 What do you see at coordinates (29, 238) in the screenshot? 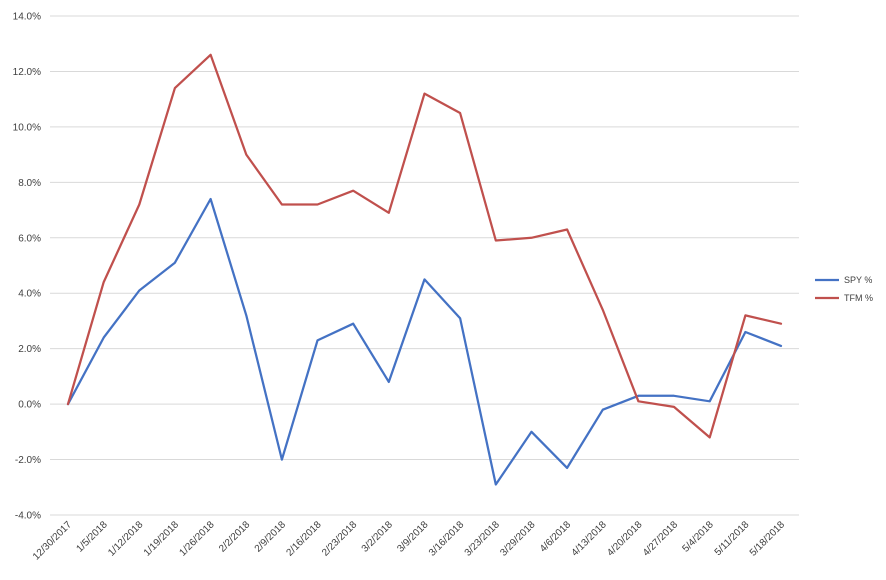
I see `y-tick-label: 6.0%` at bounding box center [29, 238].